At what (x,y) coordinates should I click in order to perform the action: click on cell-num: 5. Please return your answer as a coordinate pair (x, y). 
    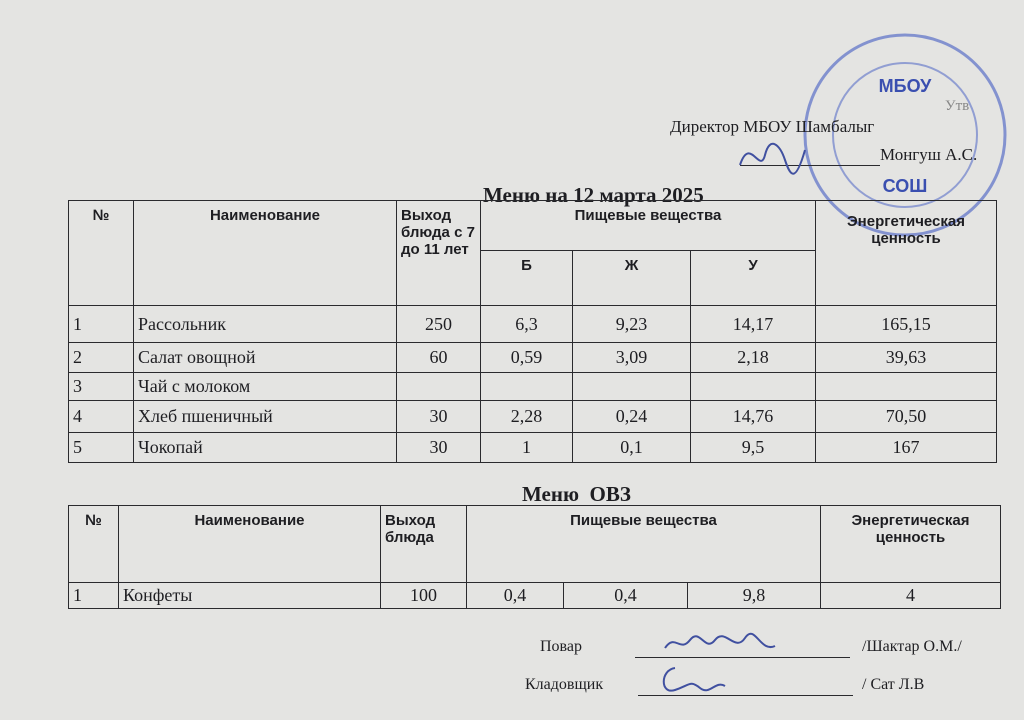
    Looking at the image, I should click on (101, 447).